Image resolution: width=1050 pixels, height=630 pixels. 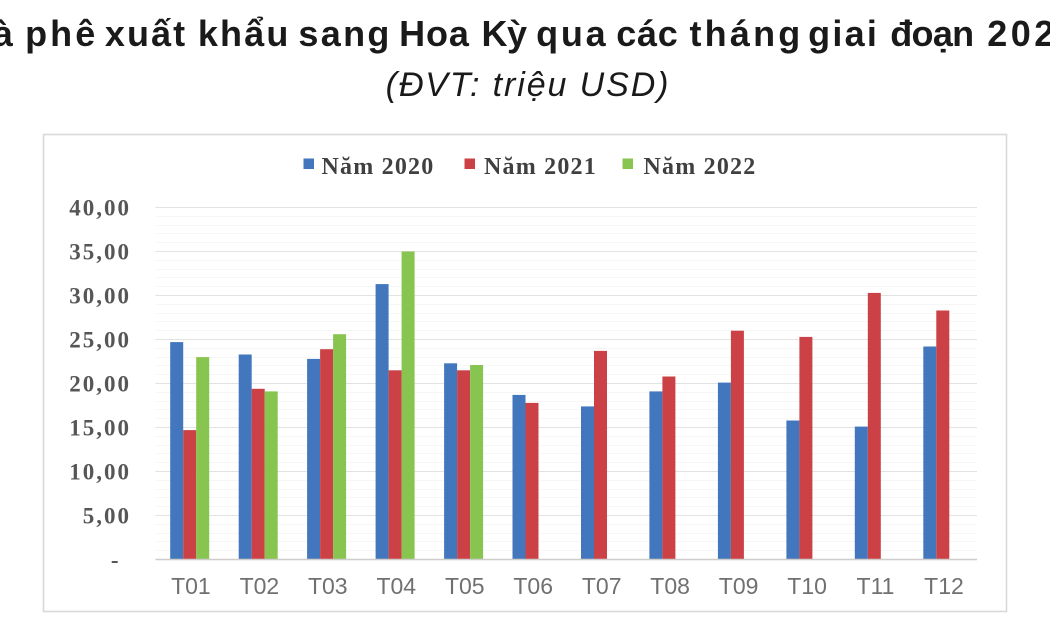 What do you see at coordinates (602, 586) in the screenshot?
I see `svg-text: T07` at bounding box center [602, 586].